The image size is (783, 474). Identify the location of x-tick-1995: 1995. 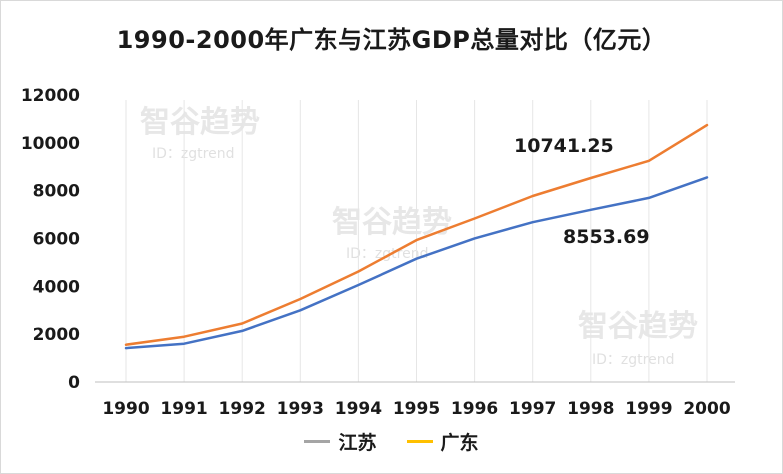
(416, 409).